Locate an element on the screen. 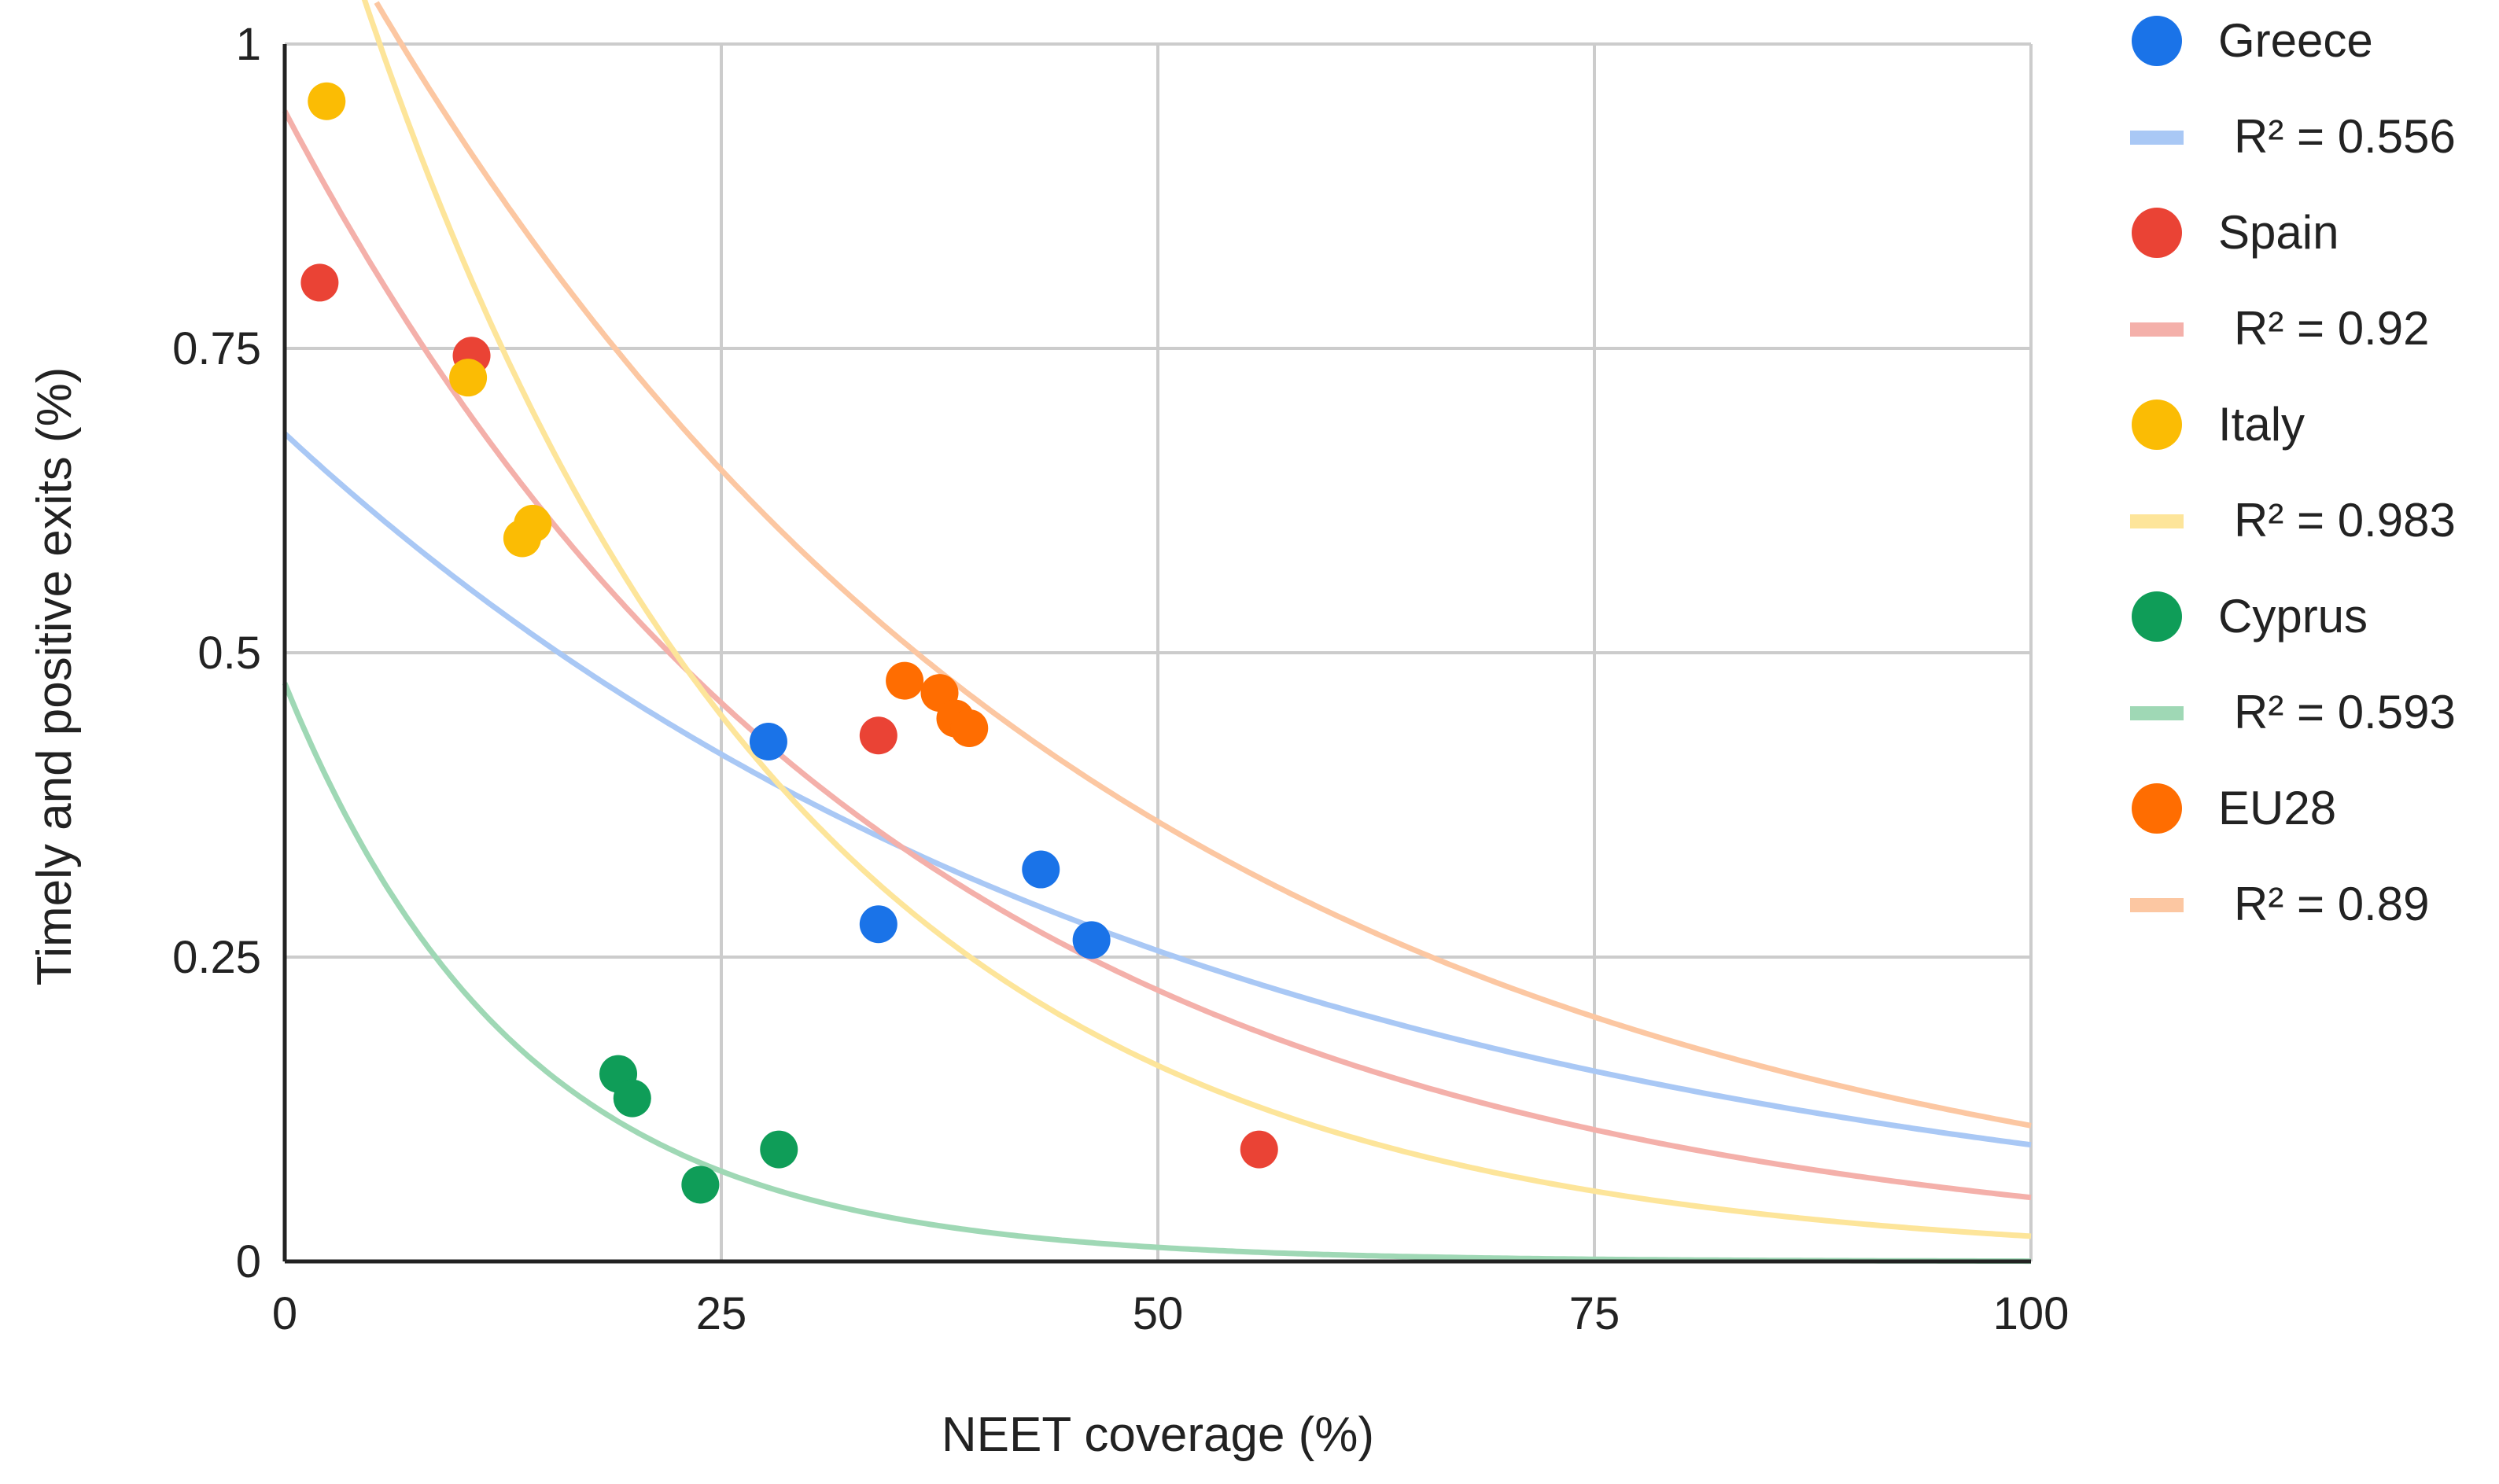  legend-trend-swatch-cyprus is located at coordinates (2157, 713).